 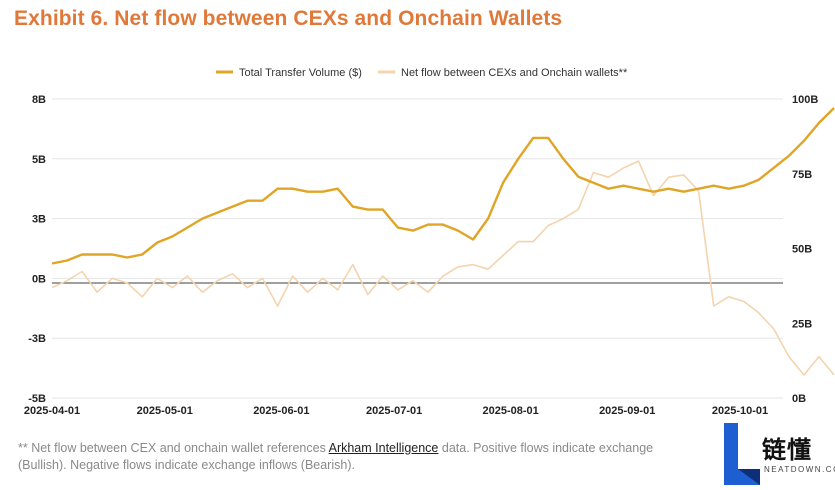 What do you see at coordinates (787, 450) in the screenshot?
I see `logo-text: 链懂` at bounding box center [787, 450].